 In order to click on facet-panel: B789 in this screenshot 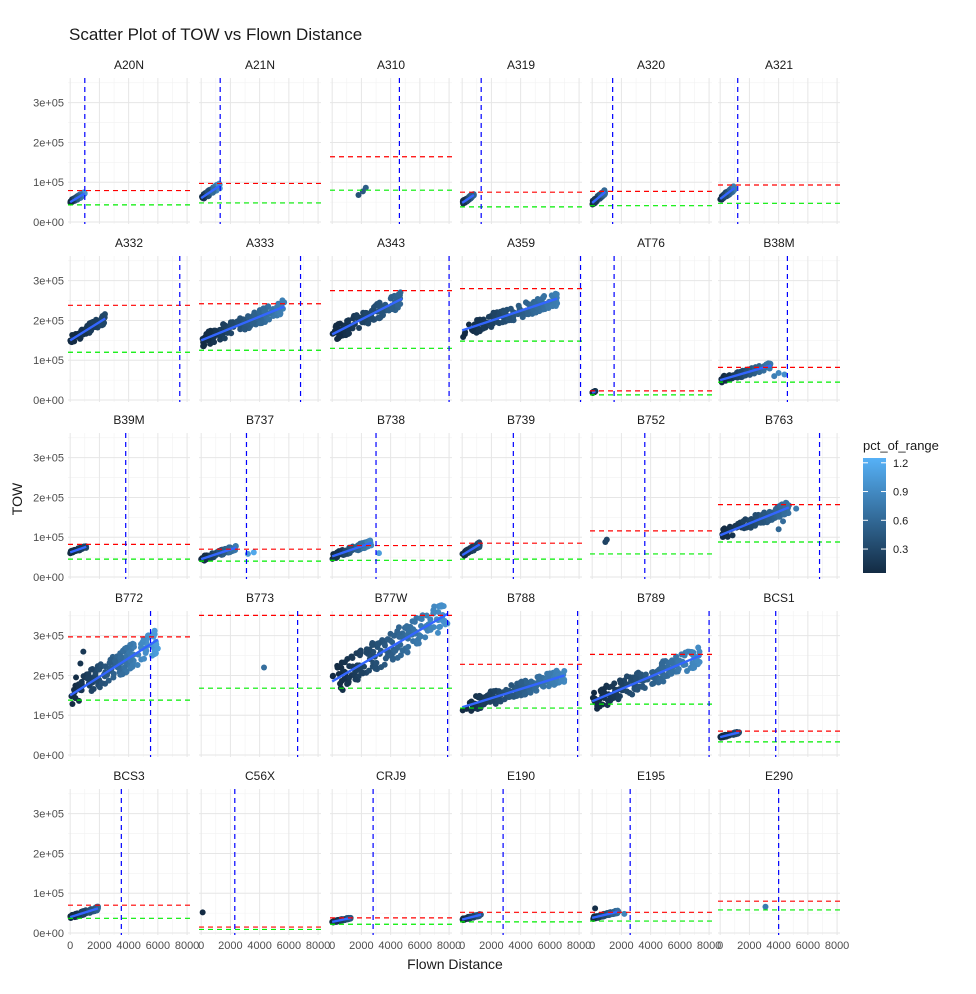, I will do `click(650, 674)`.